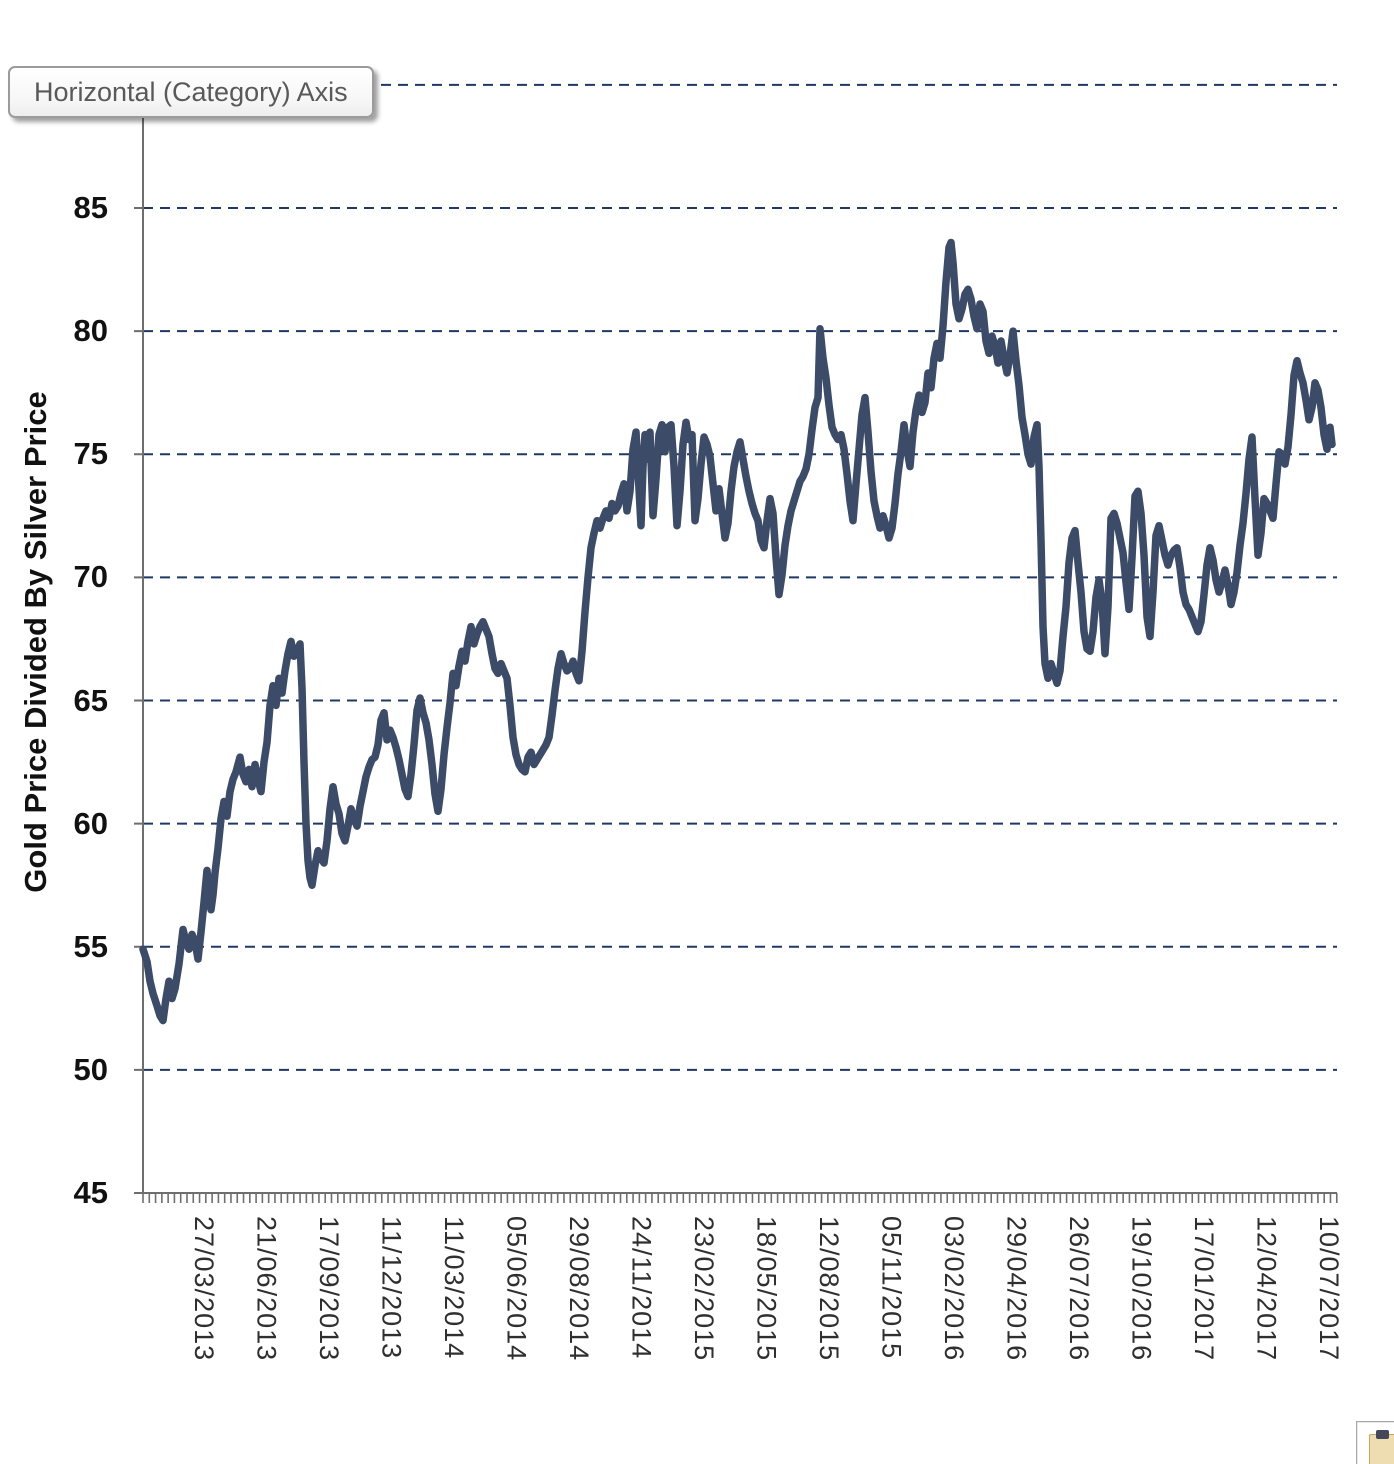 The width and height of the screenshot is (1394, 1464). I want to click on axis-hover-tooltip: Horizontal (Category) Axis, so click(191, 92).